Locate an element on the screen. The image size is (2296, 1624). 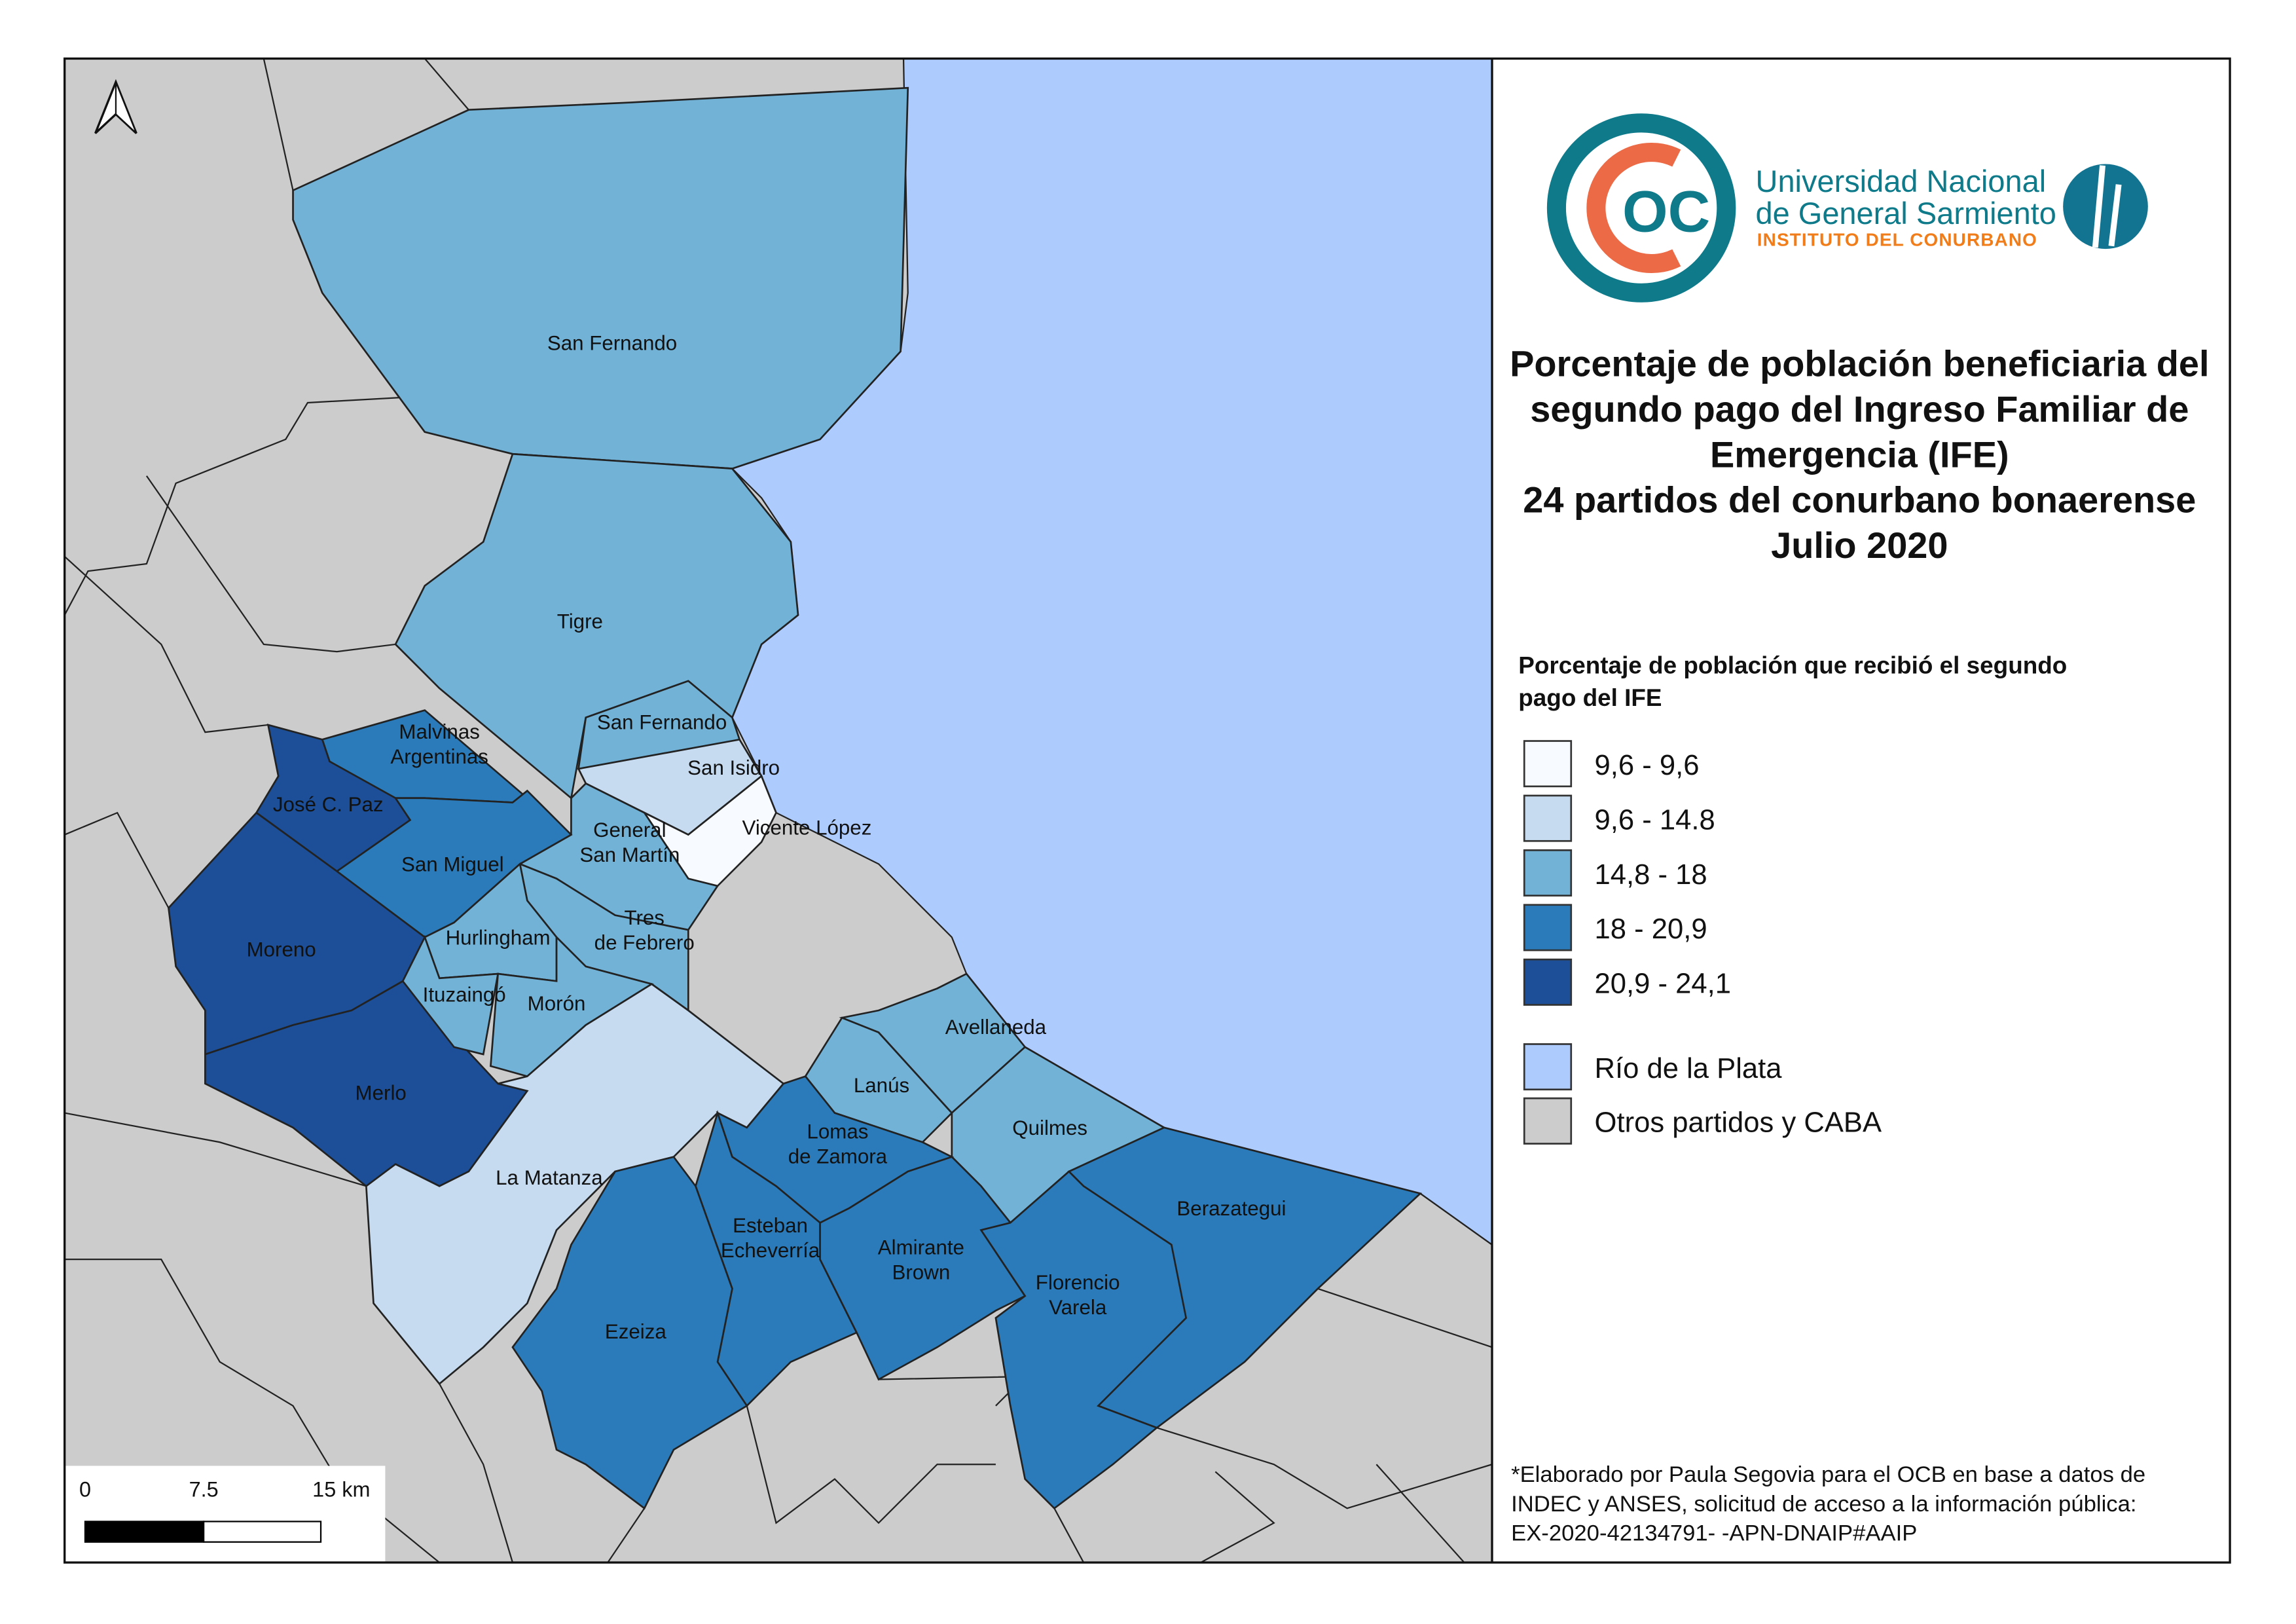
logo-line-2: de General Sarmiento is located at coordinates (1906, 213).